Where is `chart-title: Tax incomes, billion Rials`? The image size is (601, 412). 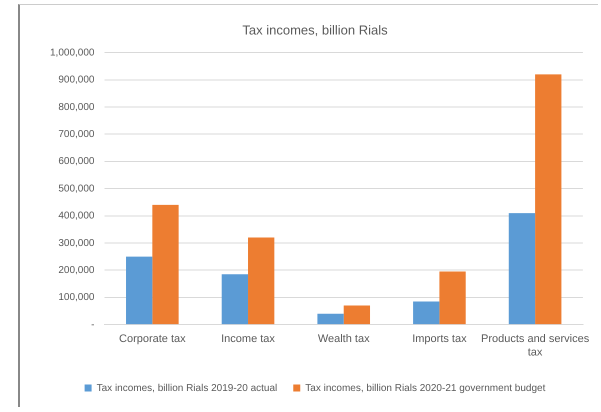
chart-title: Tax incomes, billion Rials is located at coordinates (315, 30).